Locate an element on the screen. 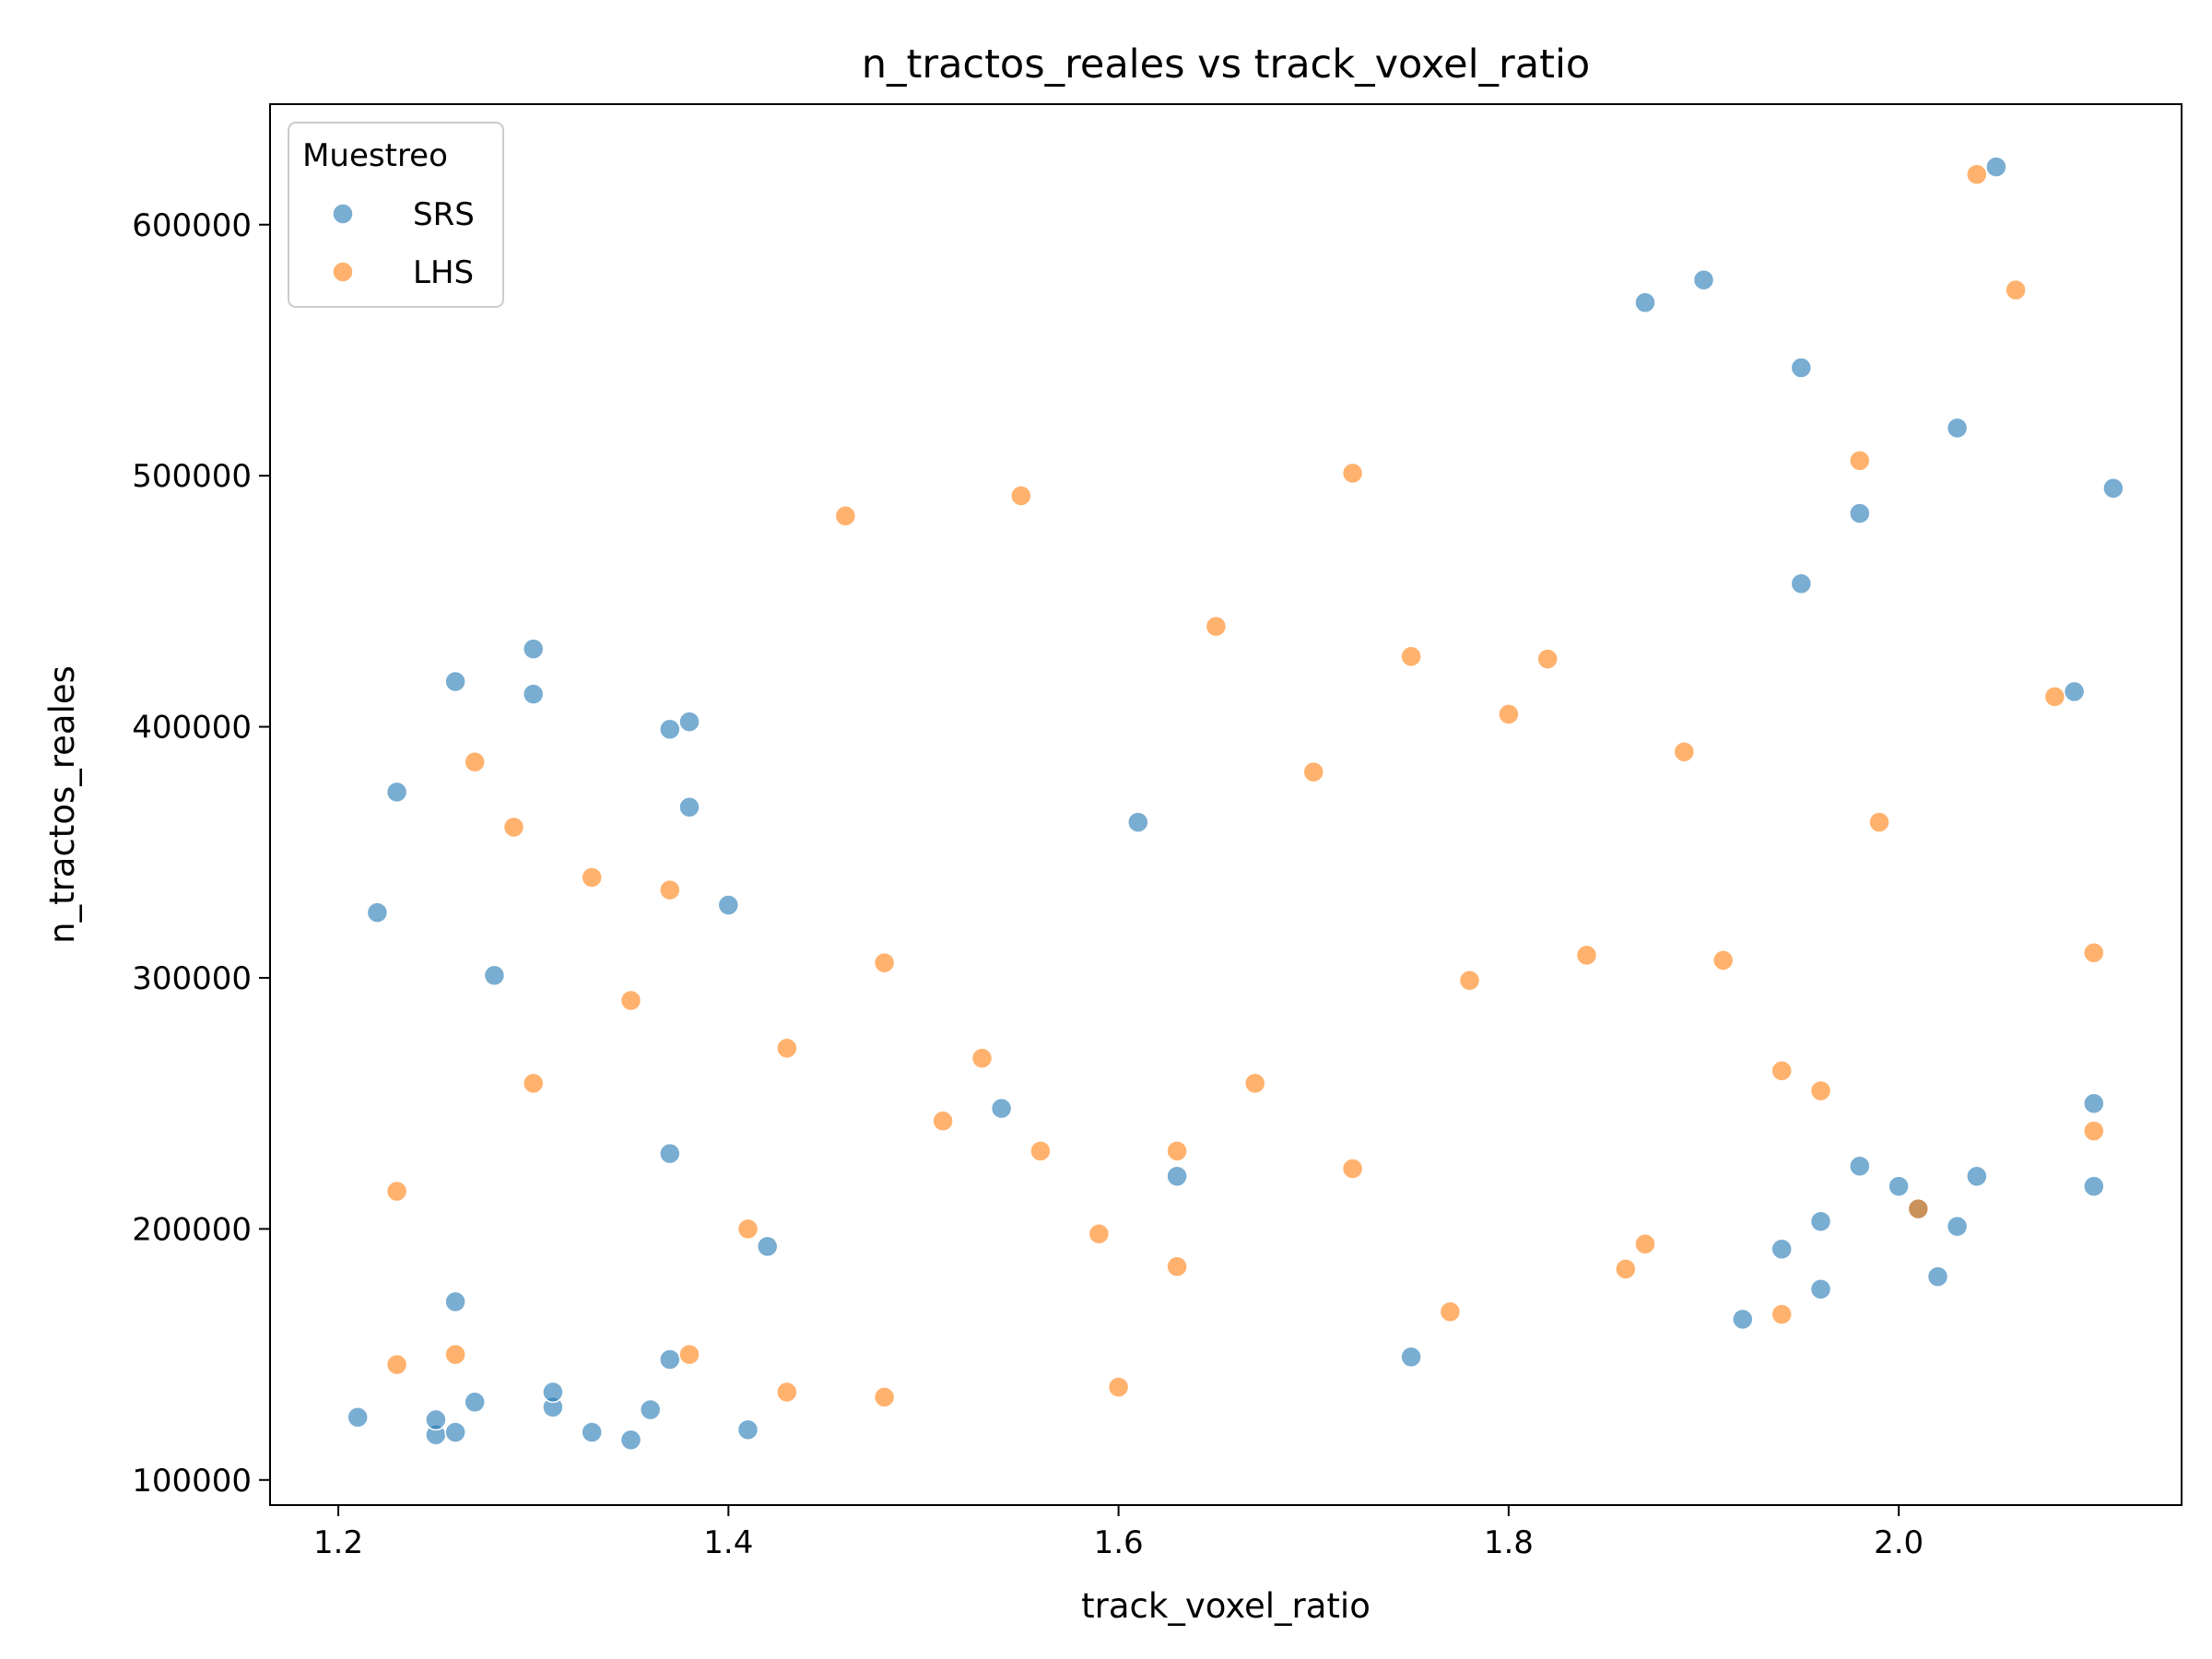 The height and width of the screenshot is (1659, 2212). y-tick-label: 300000 is located at coordinates (192, 978).